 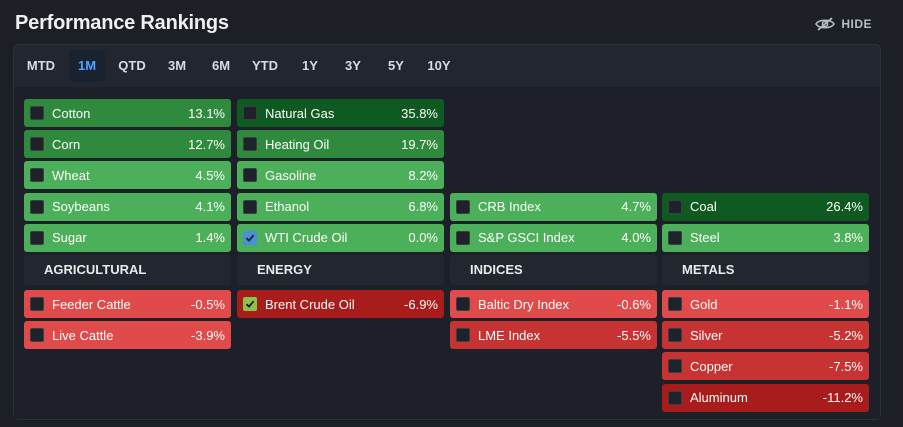 I want to click on tile-percent: 4.0%, so click(x=636, y=238).